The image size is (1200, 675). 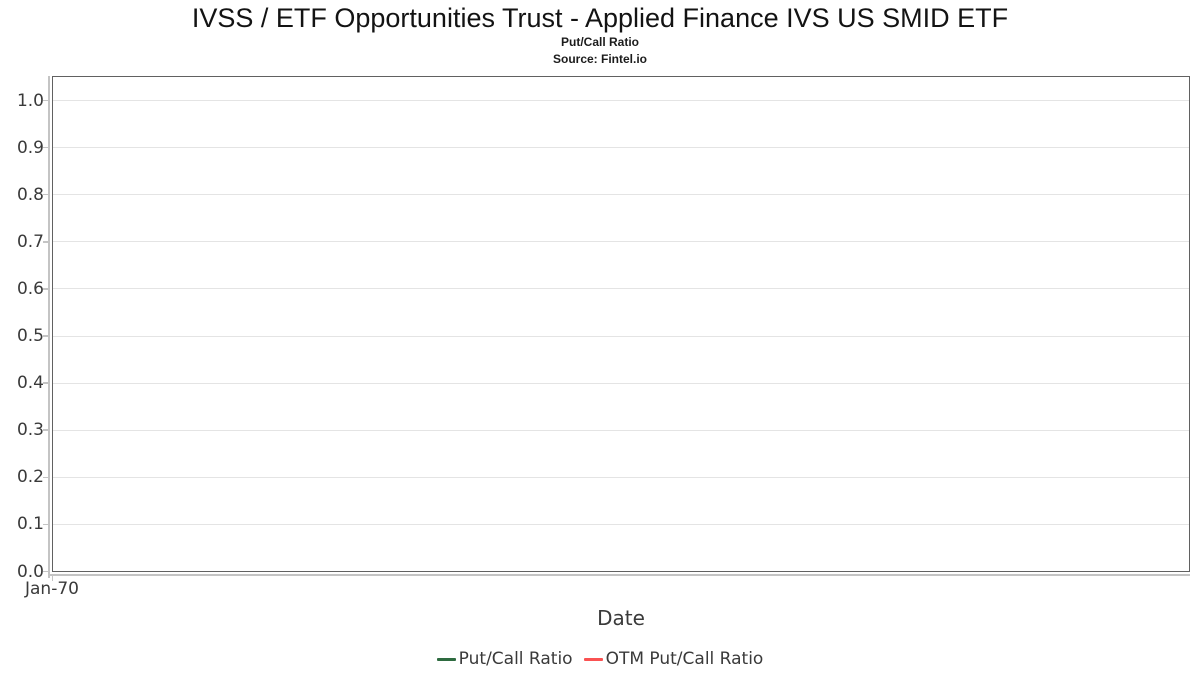 I want to click on y-tick-label: 0.0, so click(x=30, y=571).